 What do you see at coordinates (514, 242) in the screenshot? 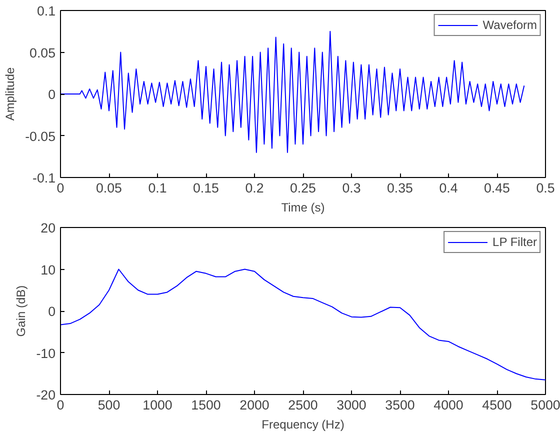
I see `legend-label: LP Filter` at bounding box center [514, 242].